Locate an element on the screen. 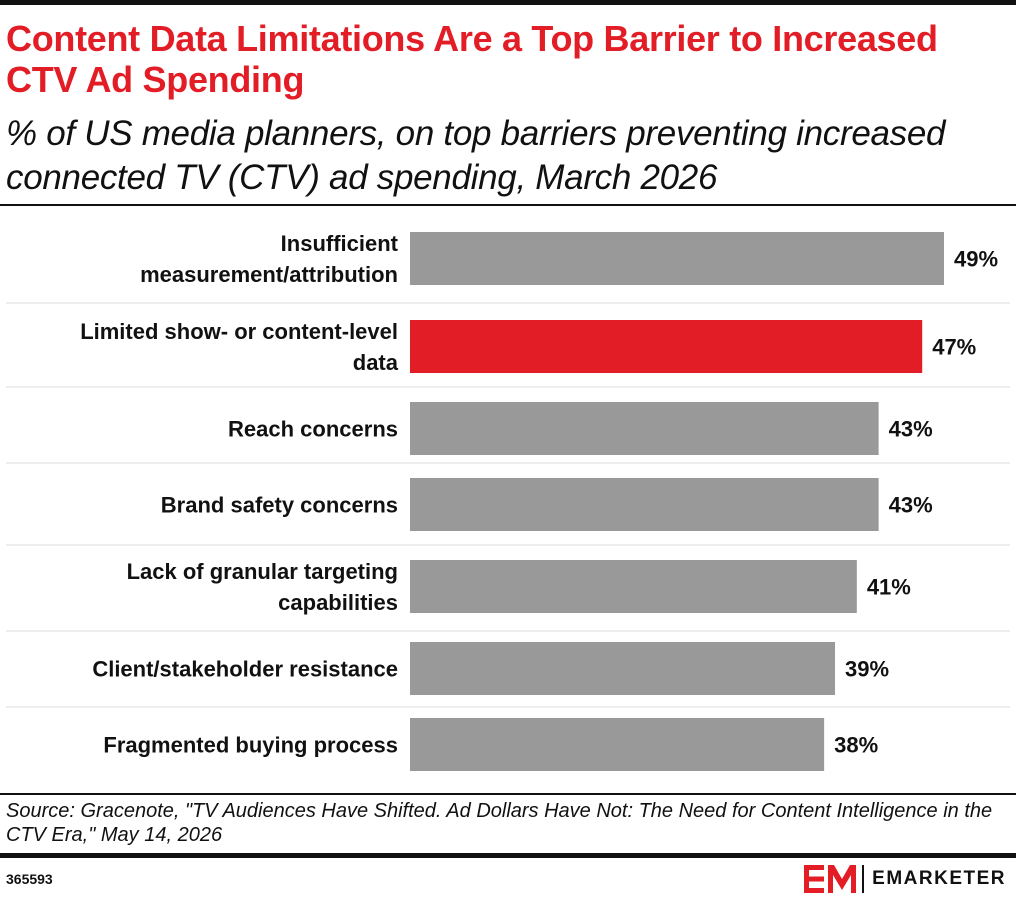 The height and width of the screenshot is (902, 1016). brand-name: EMARKETER is located at coordinates (939, 878).